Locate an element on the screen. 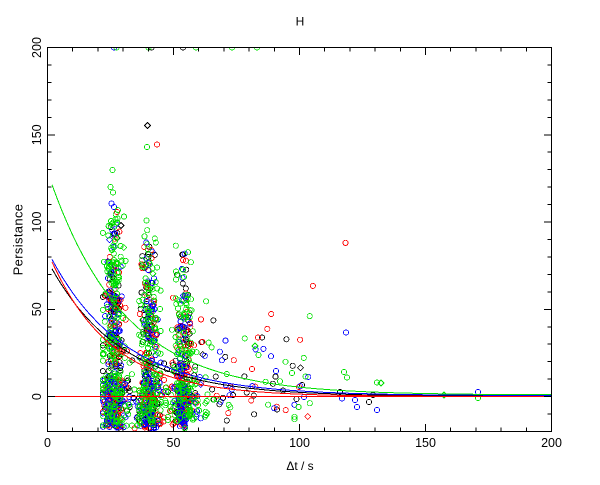 The height and width of the screenshot is (485, 600). svg-text: H is located at coordinates (300, 21).